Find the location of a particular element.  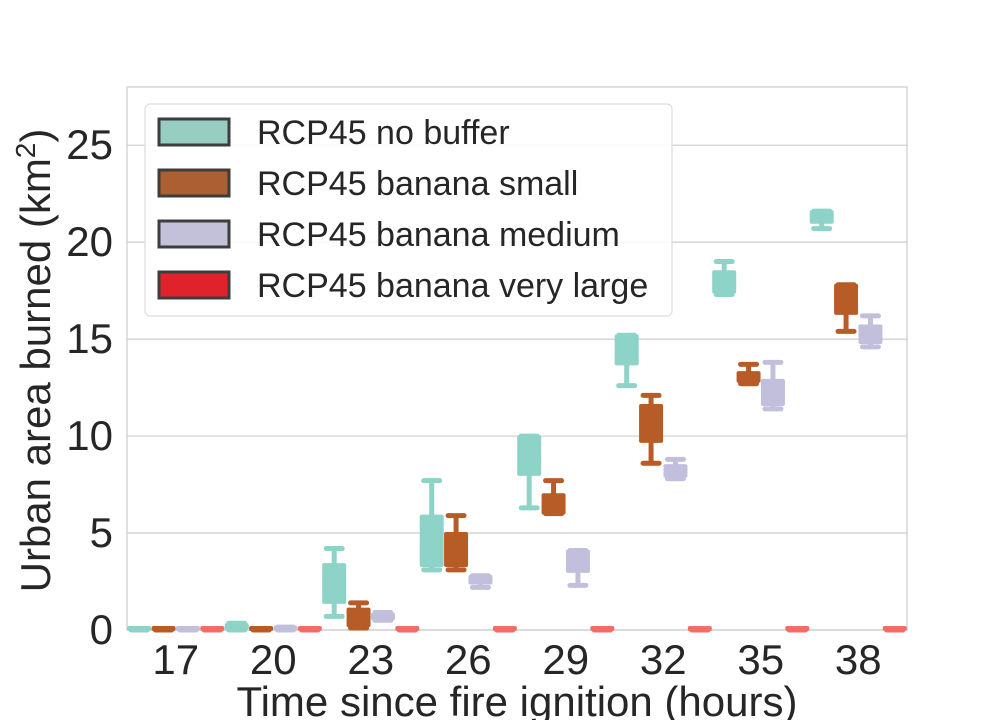

y-tick-20: 20 is located at coordinates (89, 241).